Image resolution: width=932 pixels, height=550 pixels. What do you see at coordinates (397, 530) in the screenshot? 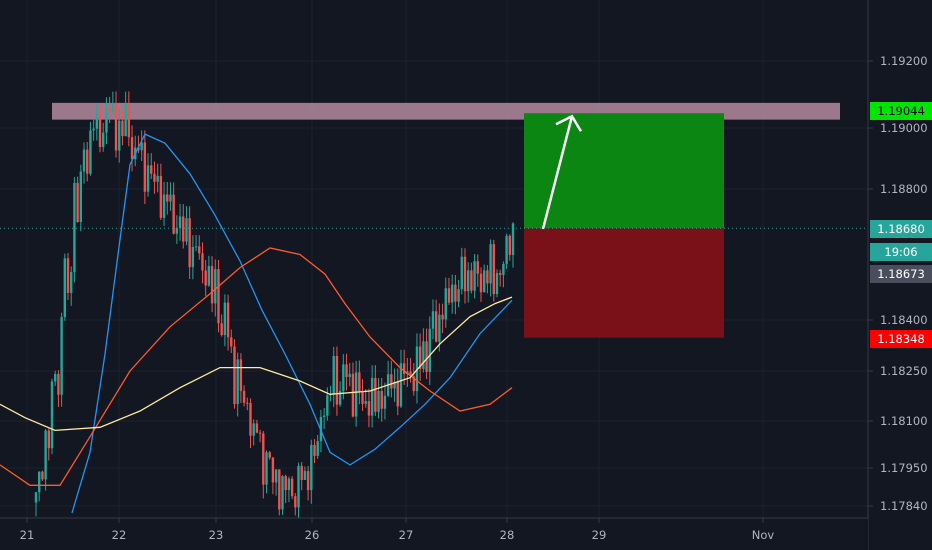
I see `time-axis-ticks: 21 22 23 26 27 28 29 Nov` at bounding box center [397, 530].